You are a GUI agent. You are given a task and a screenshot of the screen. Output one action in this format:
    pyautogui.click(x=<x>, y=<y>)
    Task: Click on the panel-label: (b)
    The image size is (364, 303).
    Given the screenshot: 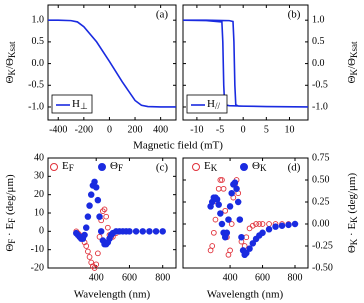 What is the action you would take?
    pyautogui.click(x=294, y=15)
    